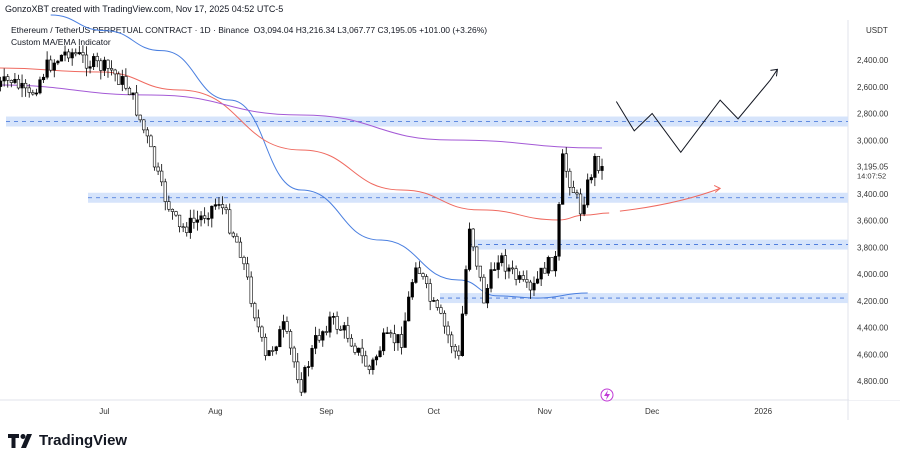  What do you see at coordinates (873, 274) in the screenshot?
I see `price-tick-label: 4,000.00` at bounding box center [873, 274].